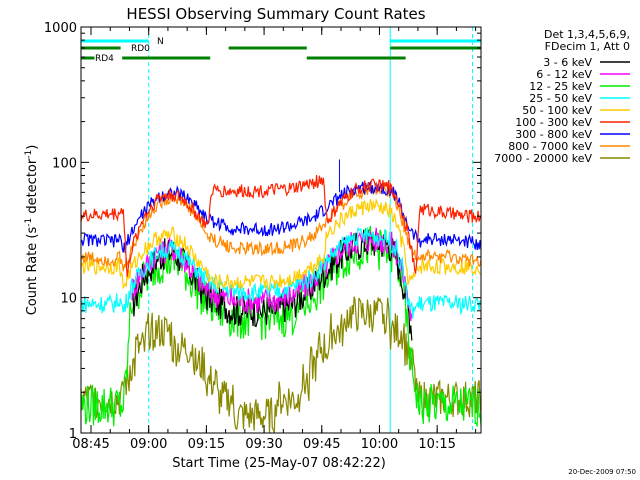  I want to click on chart-title: HESSI Observing Summary Count Rates, so click(275, 14).